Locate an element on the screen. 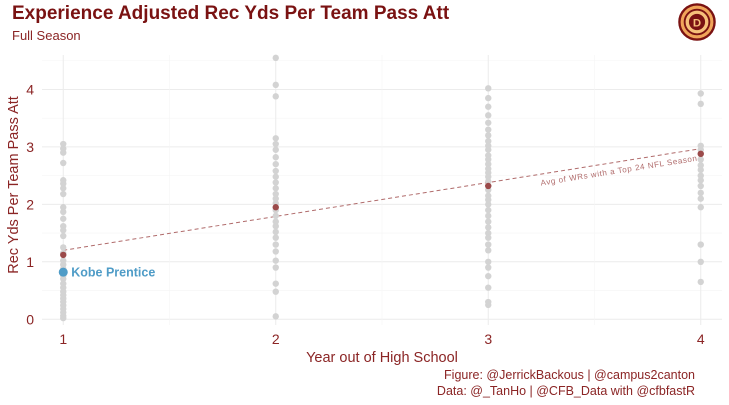 The height and width of the screenshot is (405, 729). logo-letter: D is located at coordinates (697, 23).